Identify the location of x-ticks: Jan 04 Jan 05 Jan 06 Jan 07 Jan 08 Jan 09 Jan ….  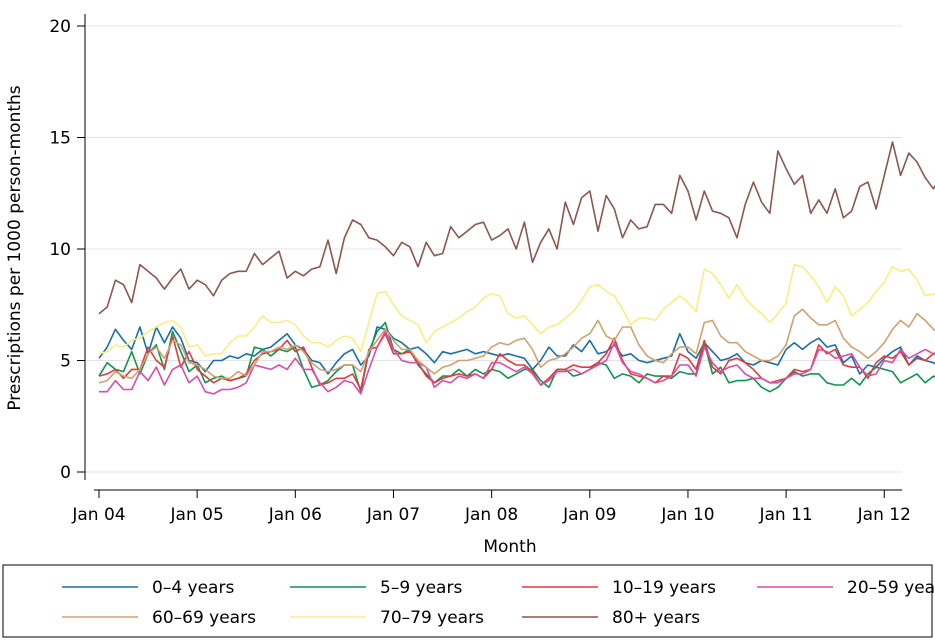
(491, 507).